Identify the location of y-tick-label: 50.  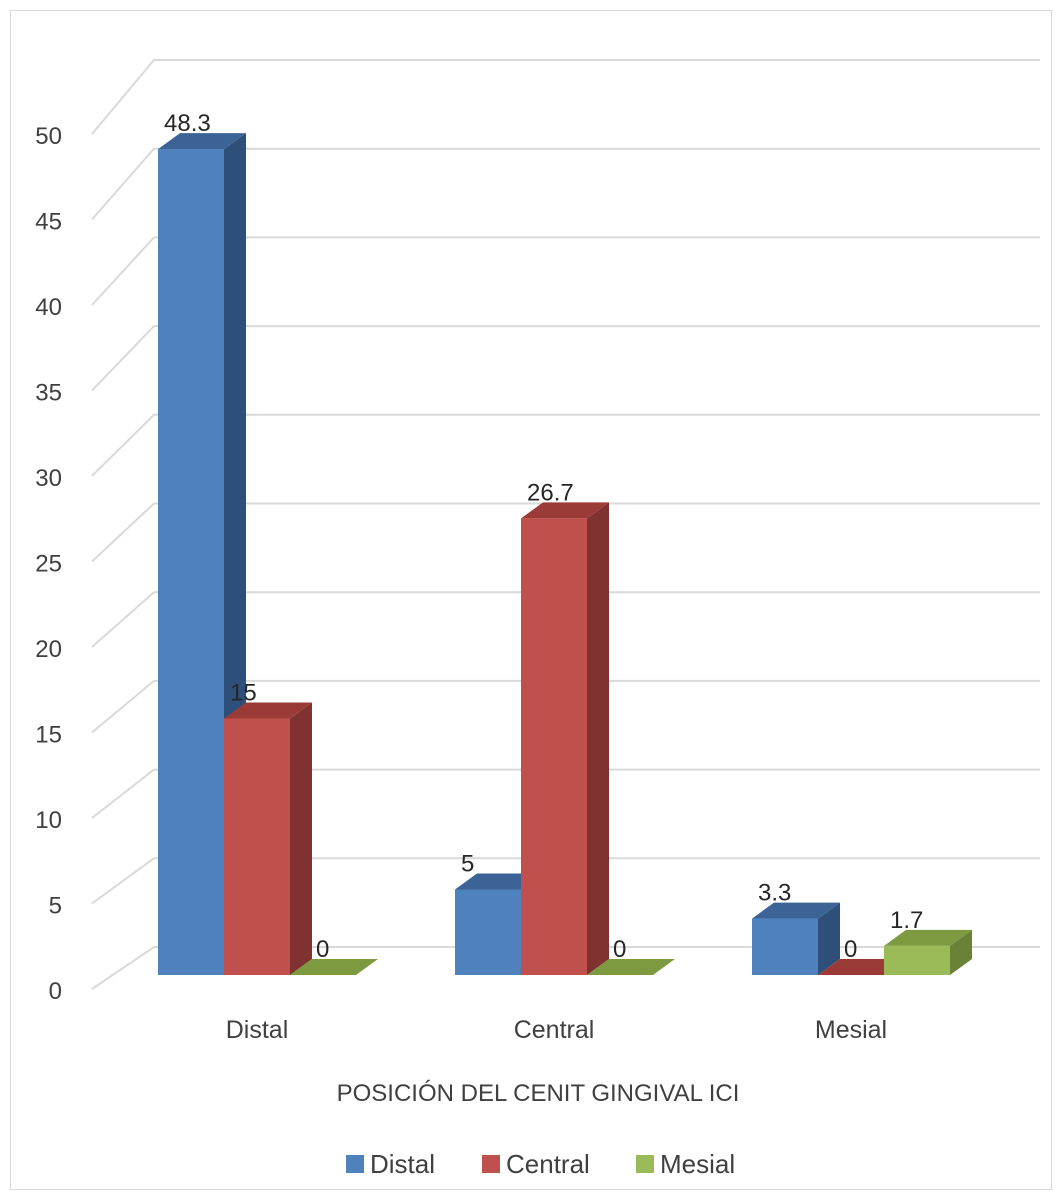
(48, 136).